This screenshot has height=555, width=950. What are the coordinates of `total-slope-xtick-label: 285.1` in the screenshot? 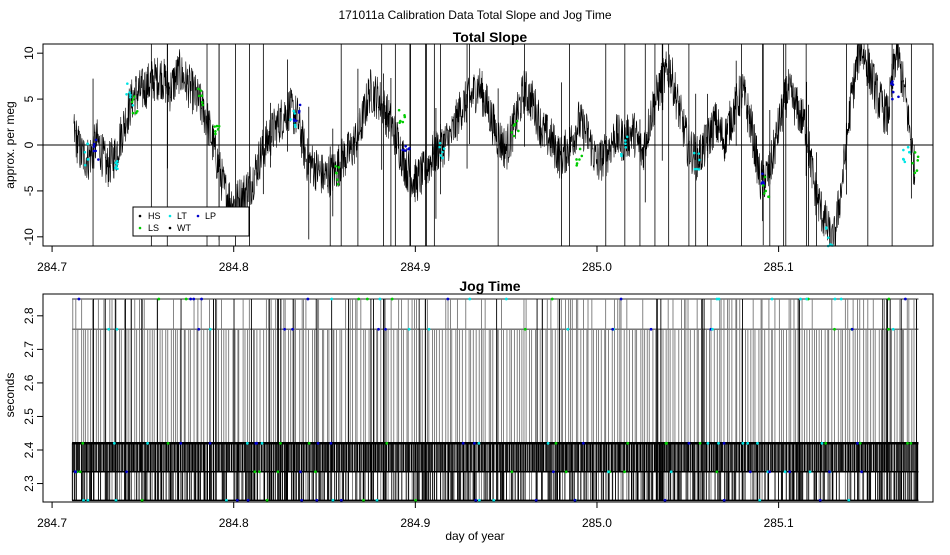 It's located at (779, 267).